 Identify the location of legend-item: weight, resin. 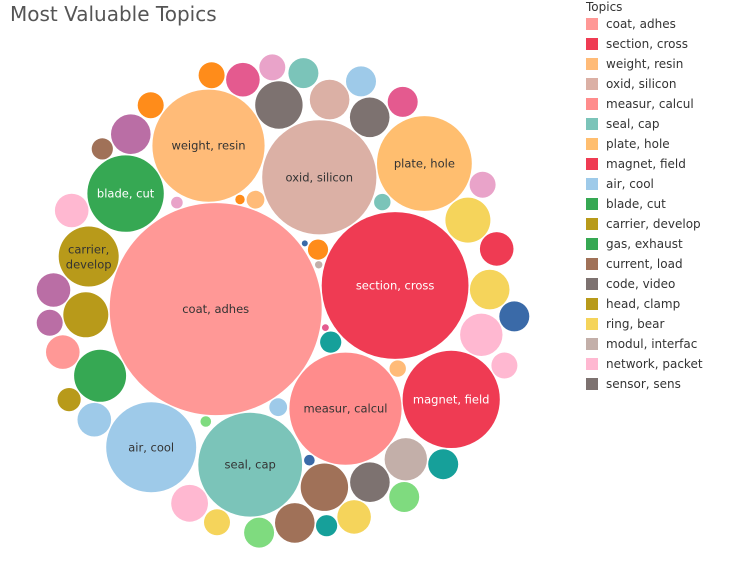
(668, 64).